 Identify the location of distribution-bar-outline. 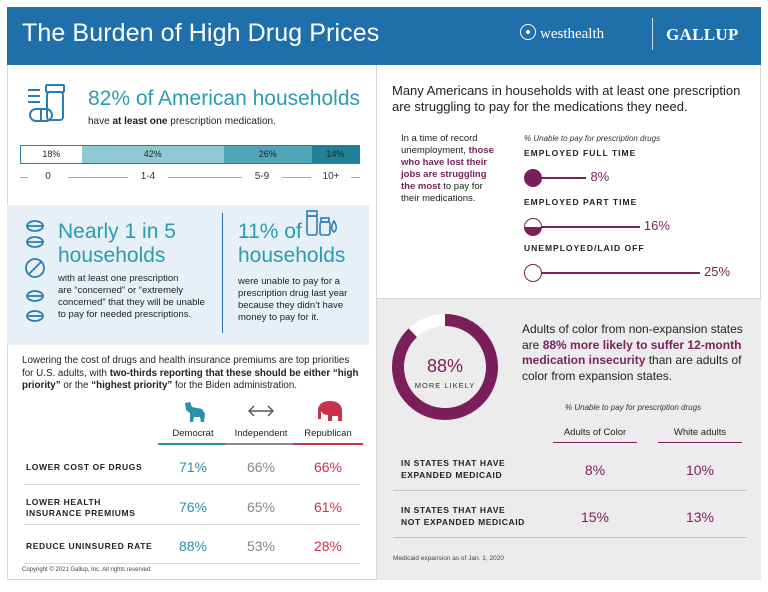
(190, 154).